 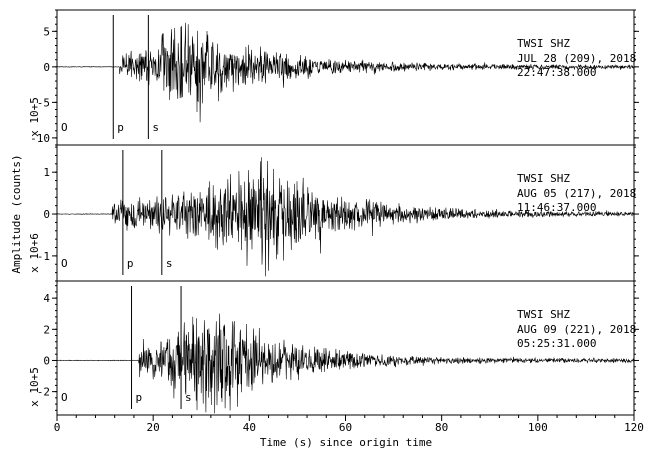 What do you see at coordinates (34, 253) in the screenshot?
I see `amplitude-scale-label: x 10+6` at bounding box center [34, 253].